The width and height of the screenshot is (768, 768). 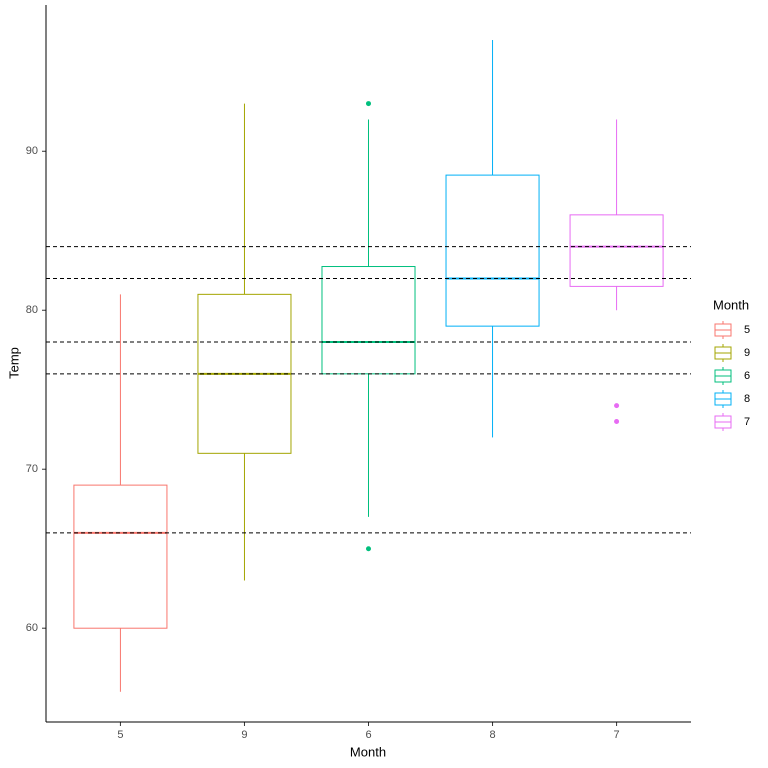 What do you see at coordinates (32, 151) in the screenshot?
I see `y-tick-label: 90` at bounding box center [32, 151].